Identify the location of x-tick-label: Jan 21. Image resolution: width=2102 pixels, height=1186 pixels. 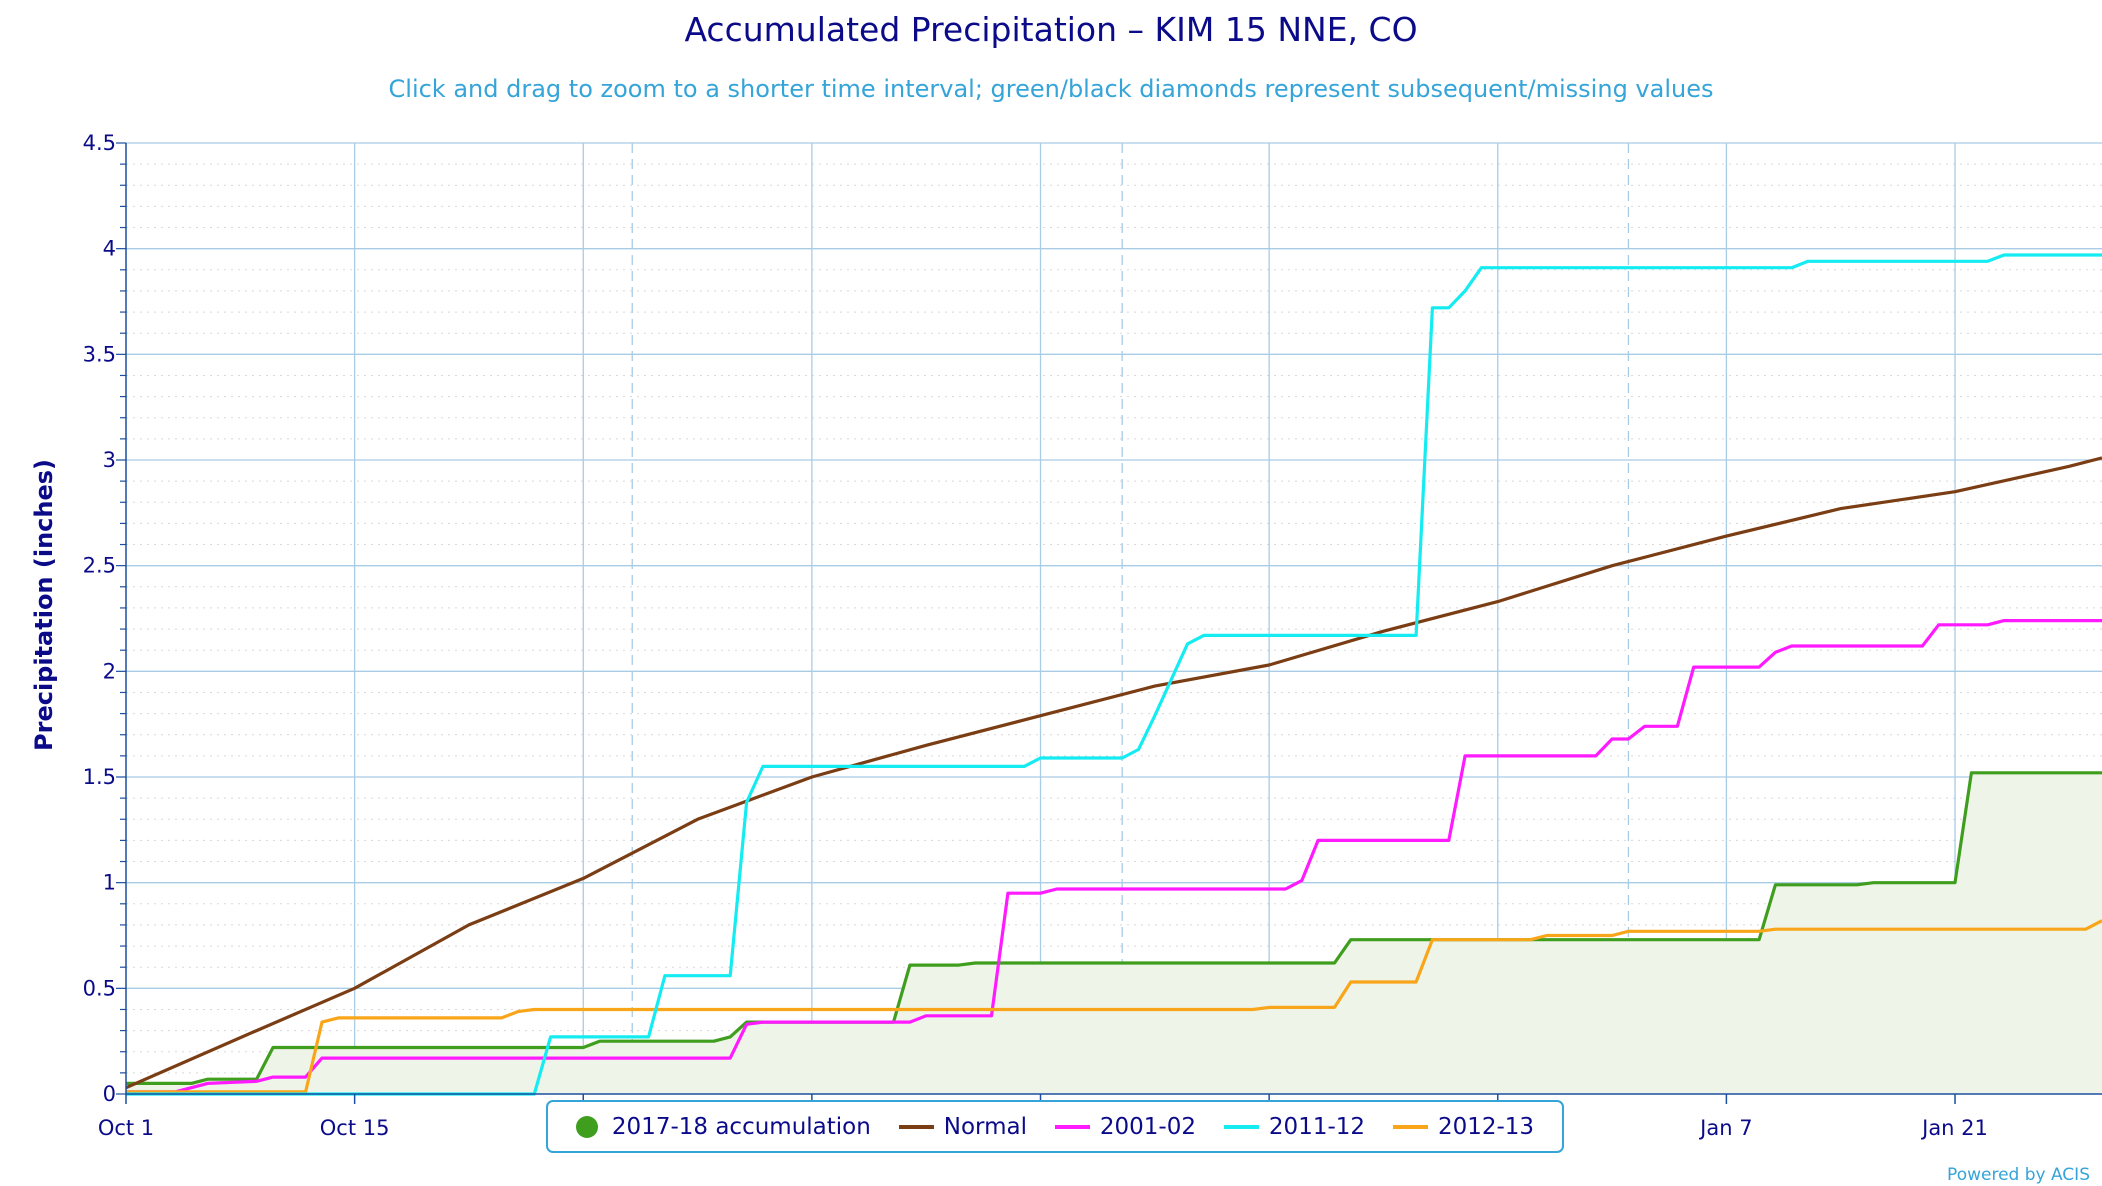
(1954, 1128).